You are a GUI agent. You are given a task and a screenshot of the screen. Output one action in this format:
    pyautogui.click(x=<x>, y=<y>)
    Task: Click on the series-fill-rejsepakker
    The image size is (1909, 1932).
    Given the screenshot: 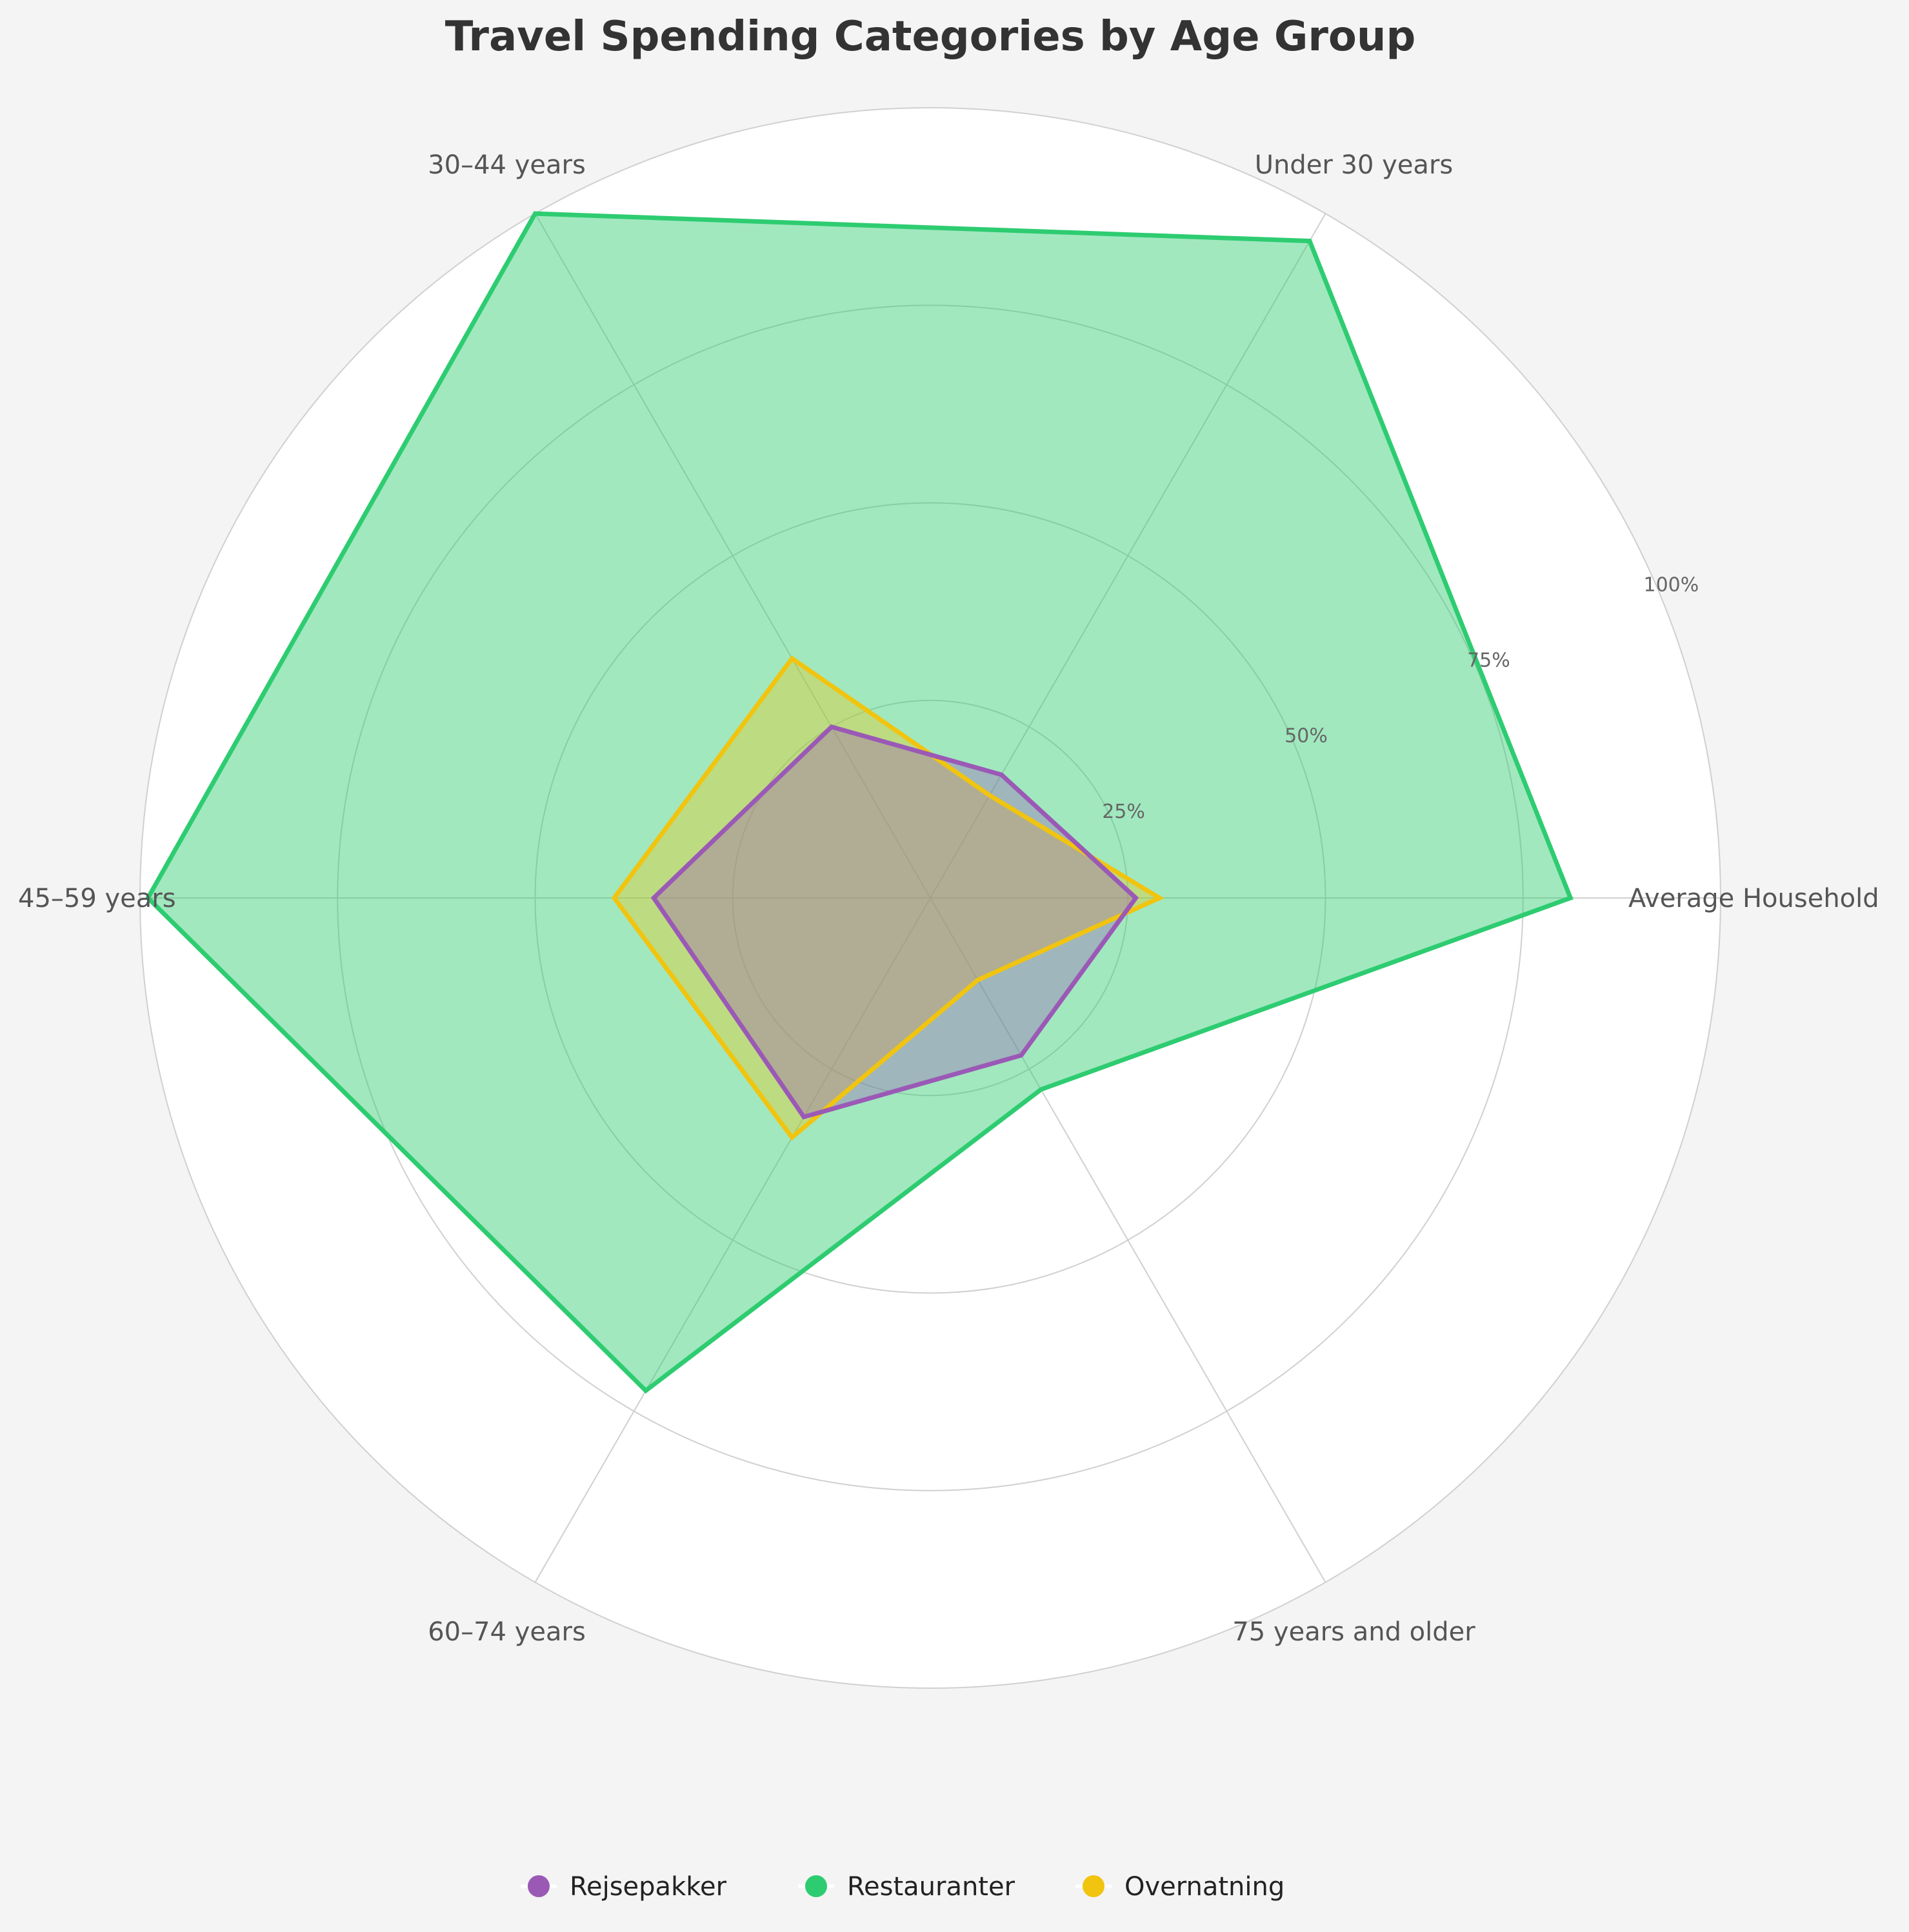 What is the action you would take?
    pyautogui.click(x=895, y=921)
    